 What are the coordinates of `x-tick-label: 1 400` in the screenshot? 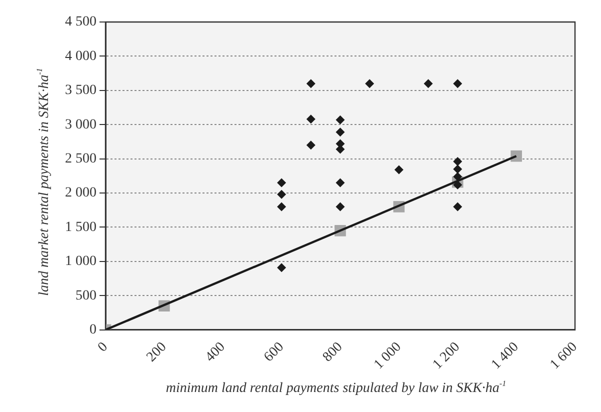 It's located at (505, 356).